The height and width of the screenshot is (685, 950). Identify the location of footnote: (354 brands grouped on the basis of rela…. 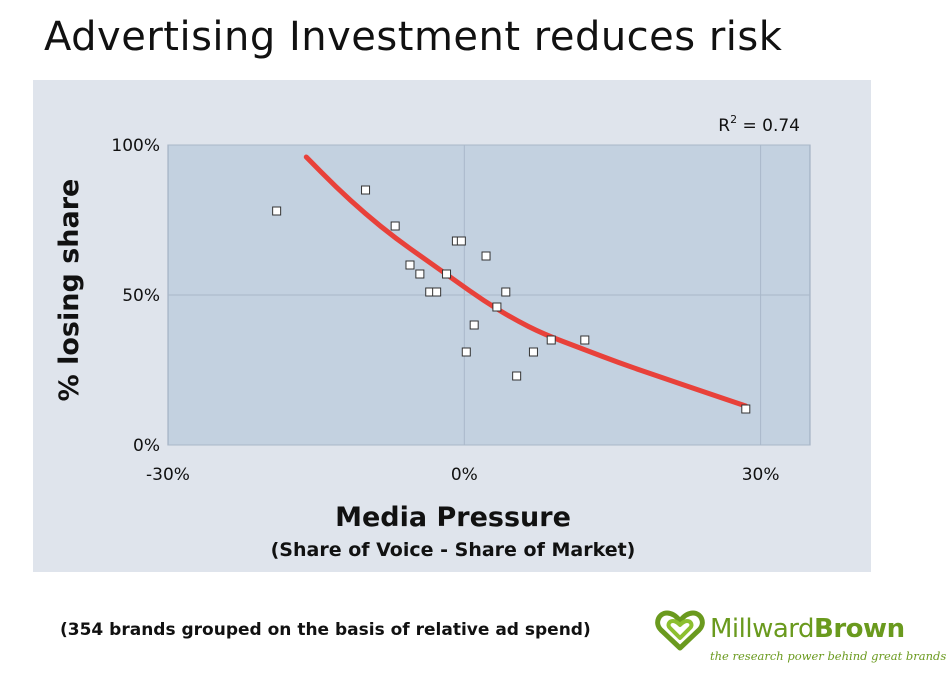
(325, 630).